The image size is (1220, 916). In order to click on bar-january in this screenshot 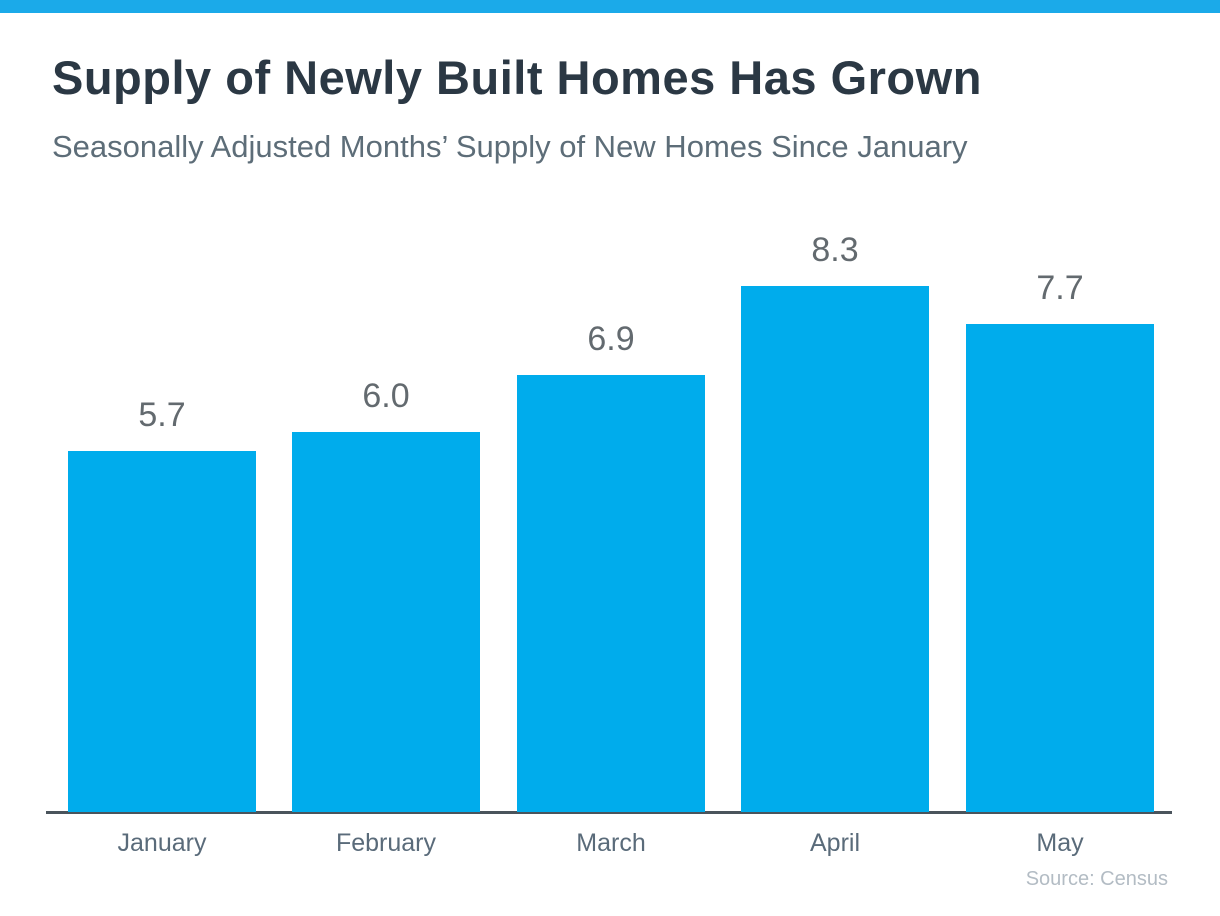, I will do `click(162, 631)`.